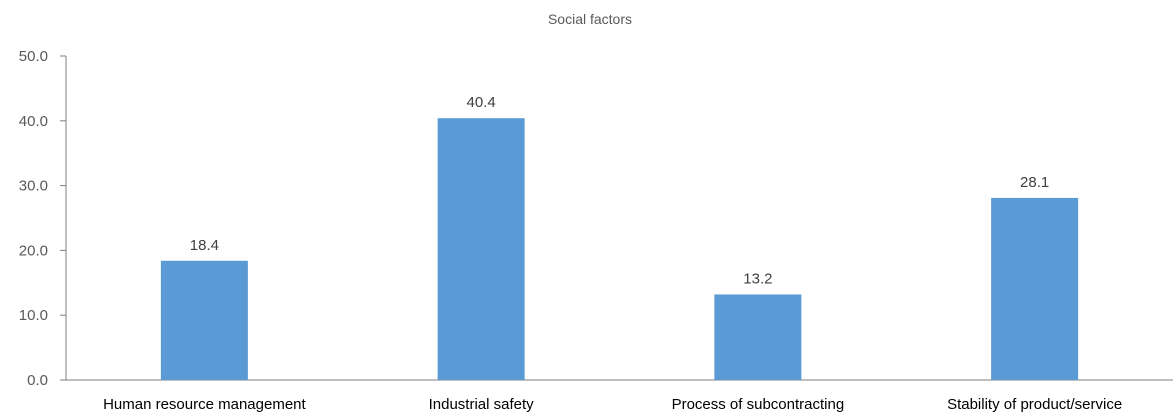  What do you see at coordinates (33, 56) in the screenshot?
I see `y-tick-label: 50.0` at bounding box center [33, 56].